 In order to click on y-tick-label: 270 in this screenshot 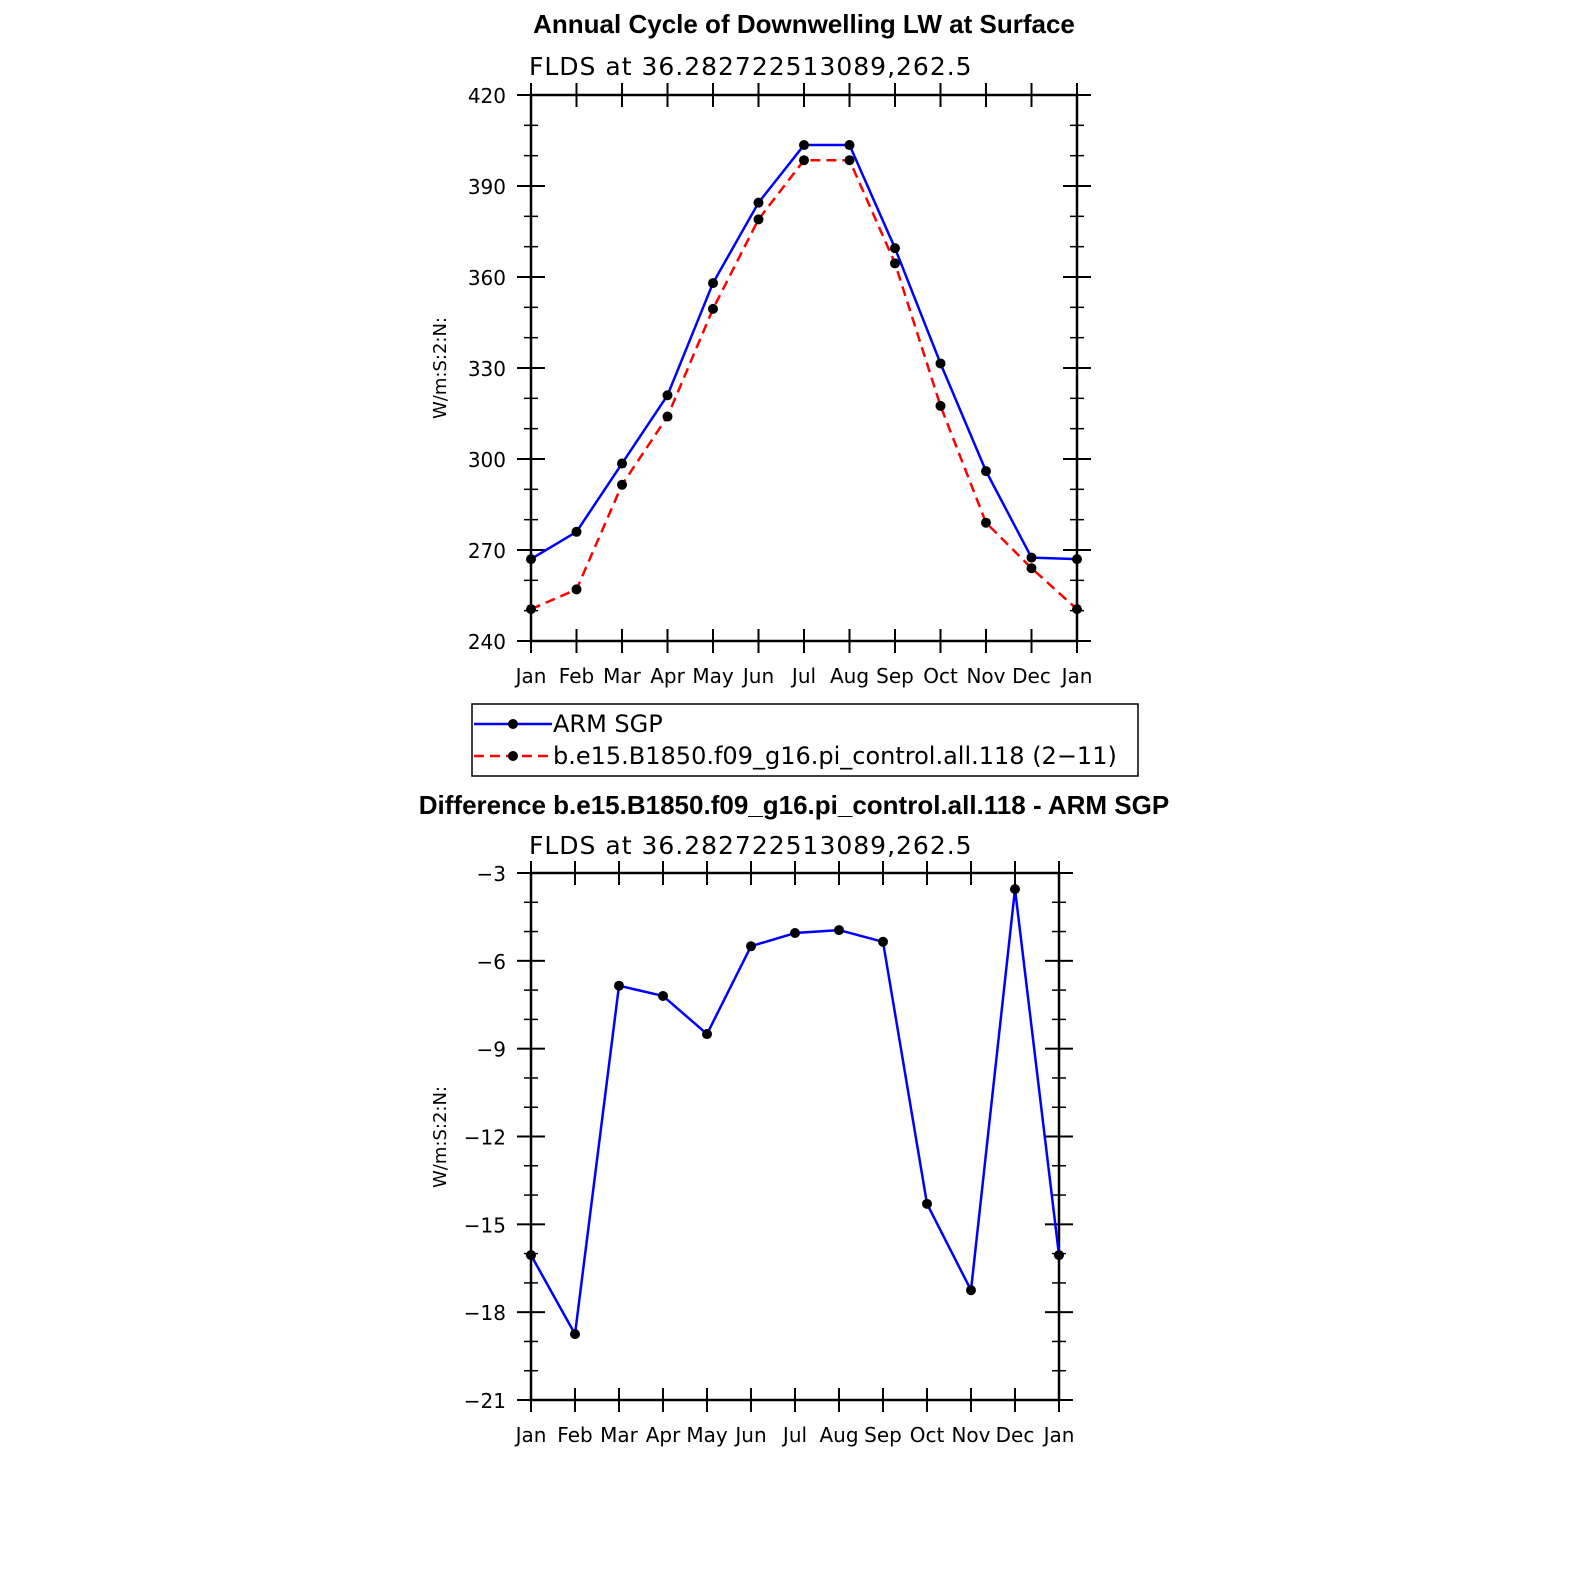, I will do `click(487, 551)`.